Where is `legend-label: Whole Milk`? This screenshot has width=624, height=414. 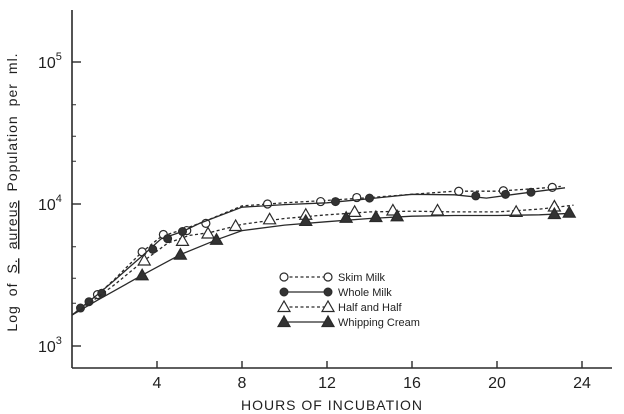 legend-label: Whole Milk is located at coordinates (365, 293).